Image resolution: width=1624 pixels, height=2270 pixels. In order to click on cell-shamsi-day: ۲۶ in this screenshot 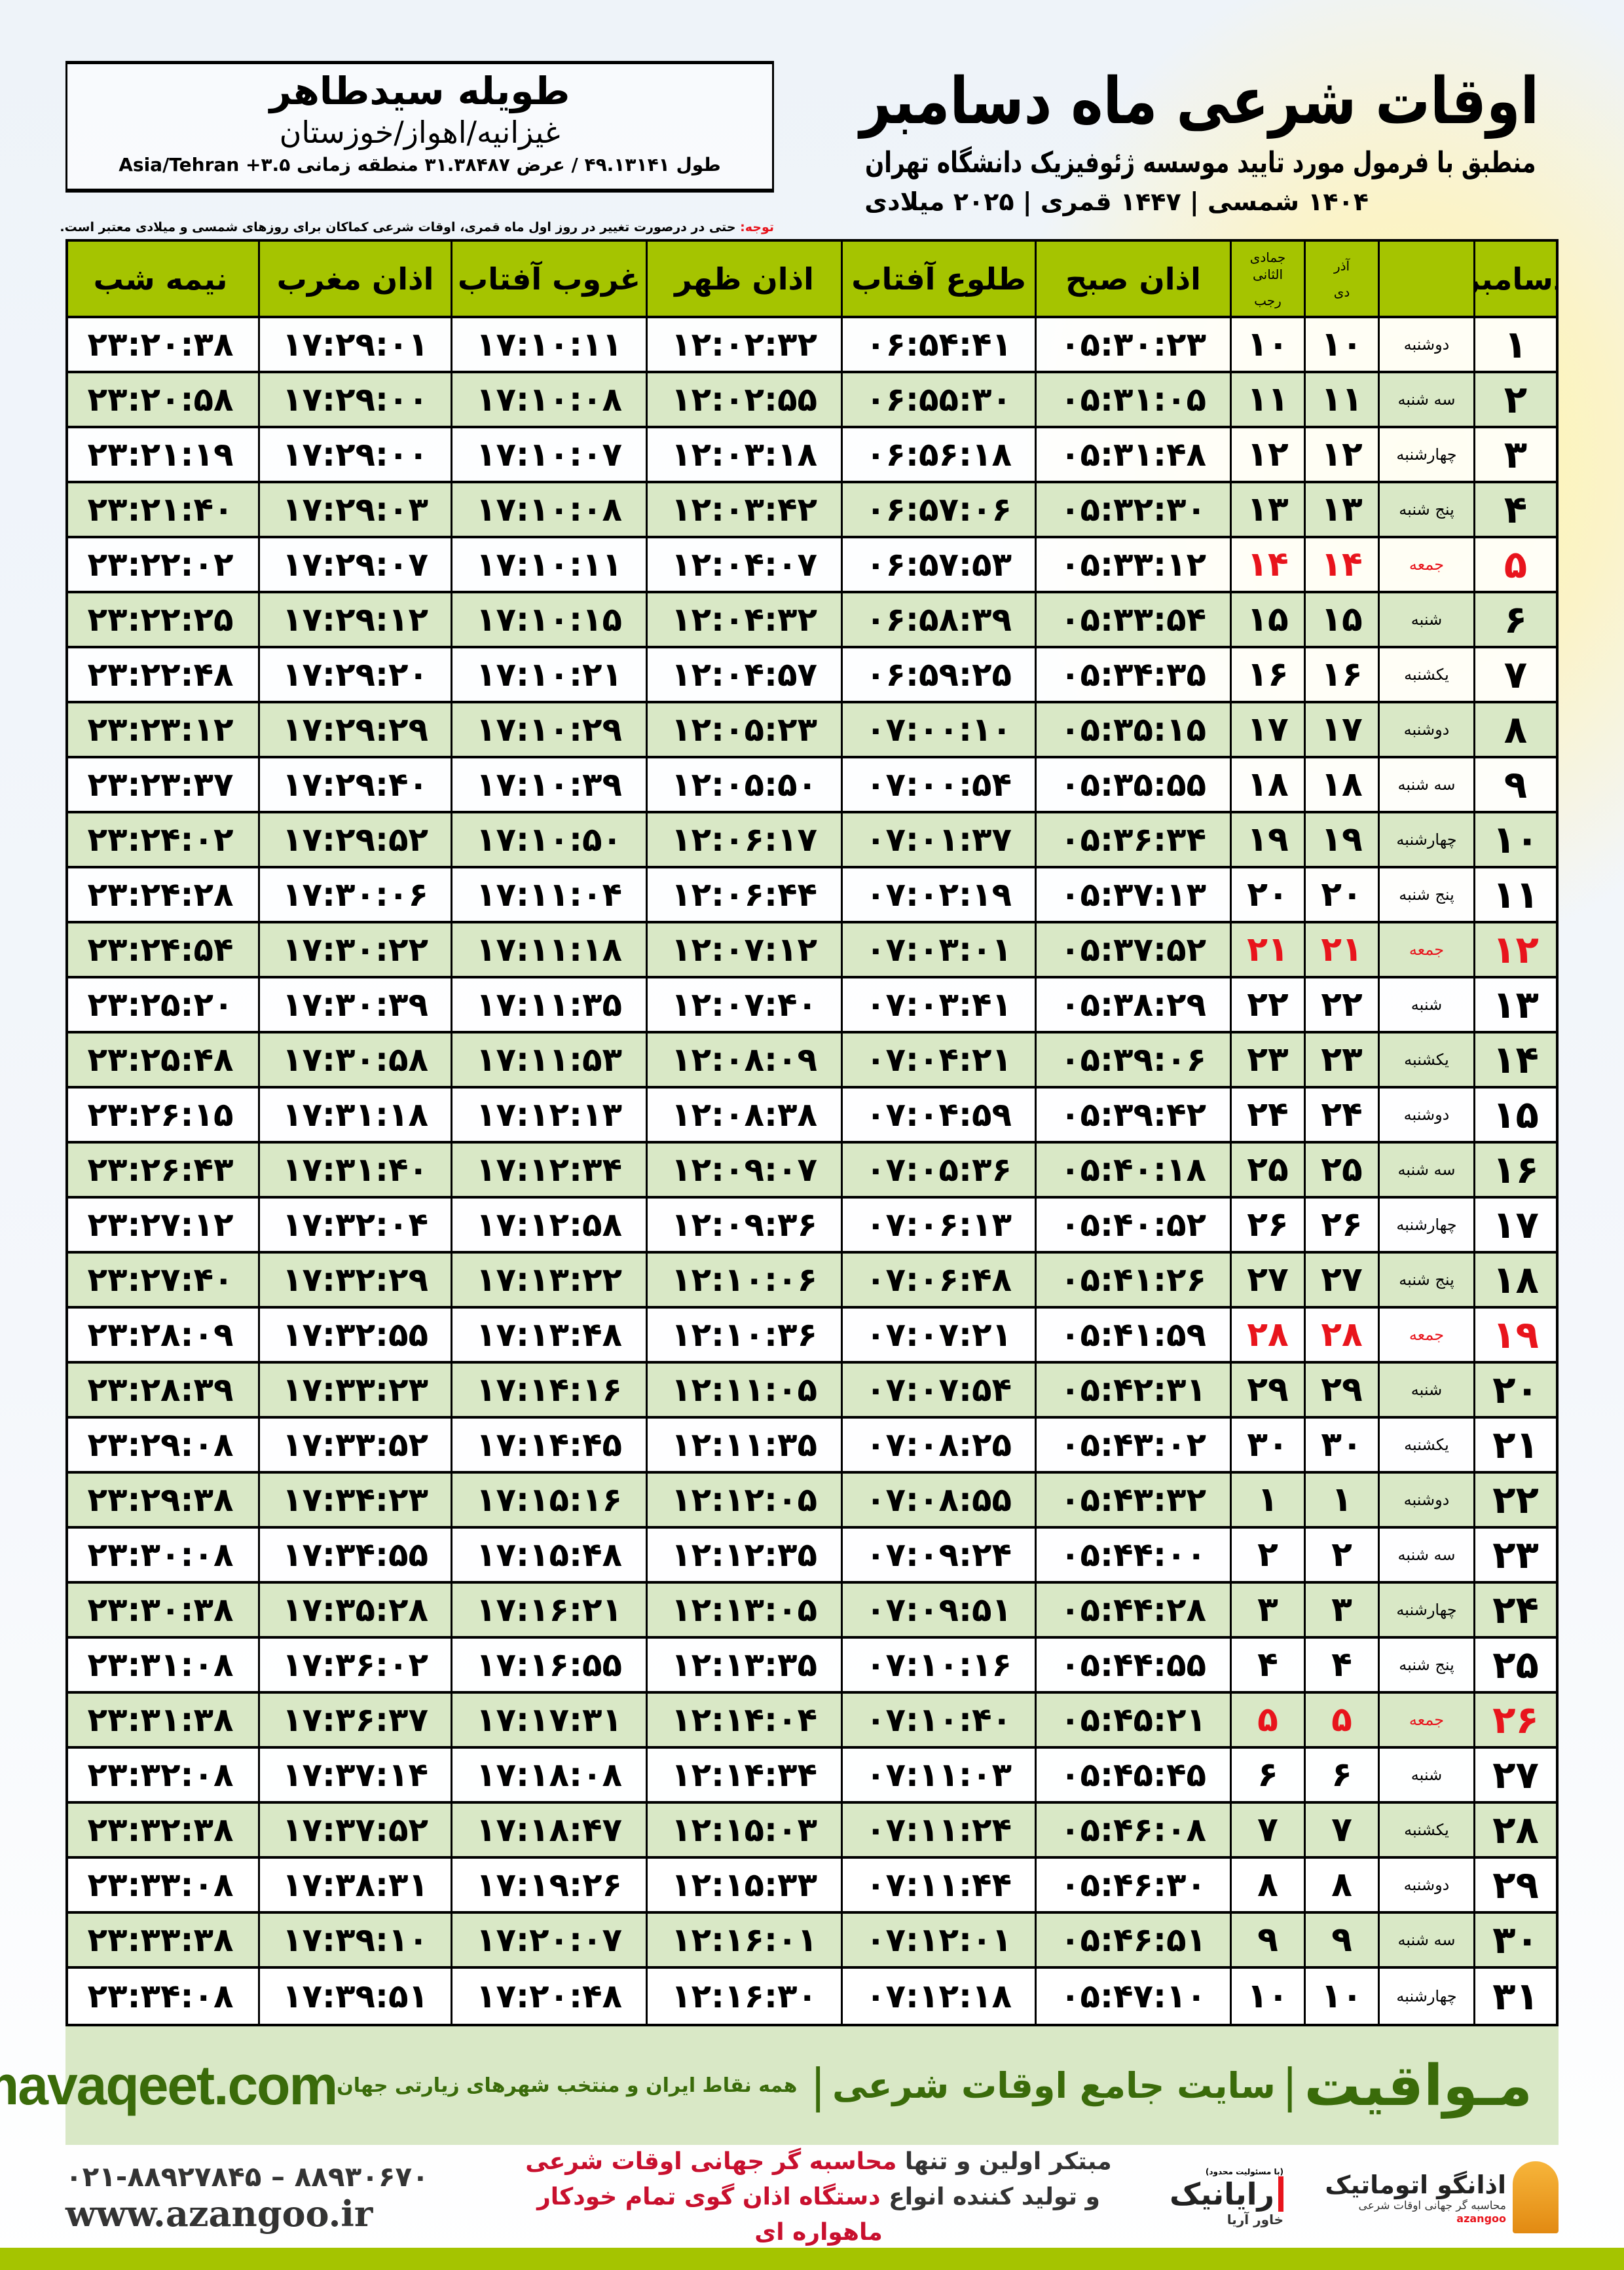, I will do `click(1341, 1225)`.